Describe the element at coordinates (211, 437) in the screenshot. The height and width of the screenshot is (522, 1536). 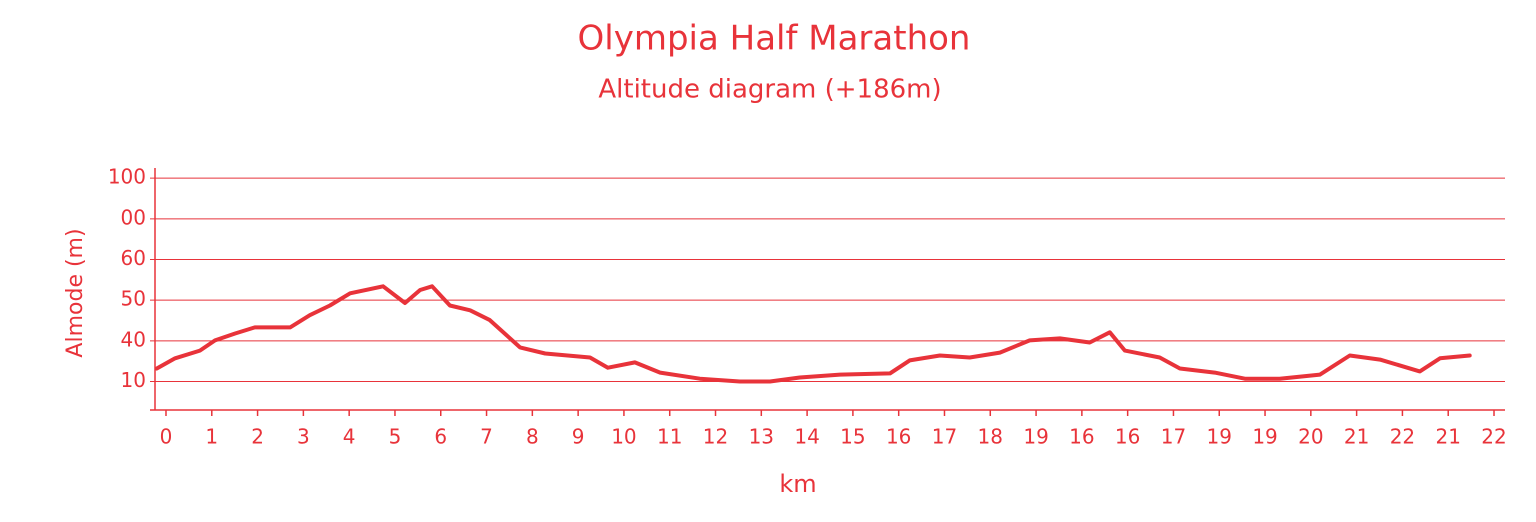
I see `x-tick-label: 1` at that location.